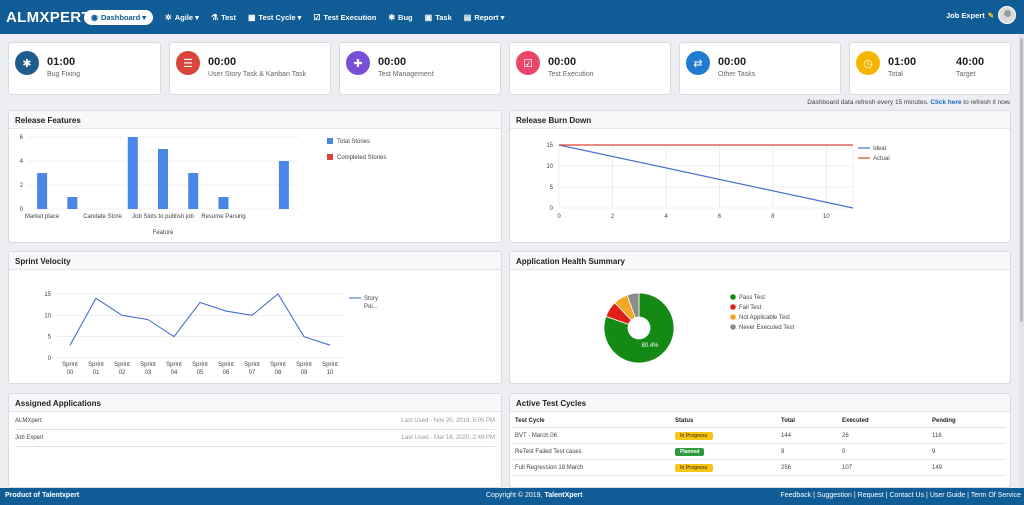 This screenshot has height=505, width=1024. I want to click on table-row: BVT - March 06 In Progress 144 26 118, so click(759, 435).